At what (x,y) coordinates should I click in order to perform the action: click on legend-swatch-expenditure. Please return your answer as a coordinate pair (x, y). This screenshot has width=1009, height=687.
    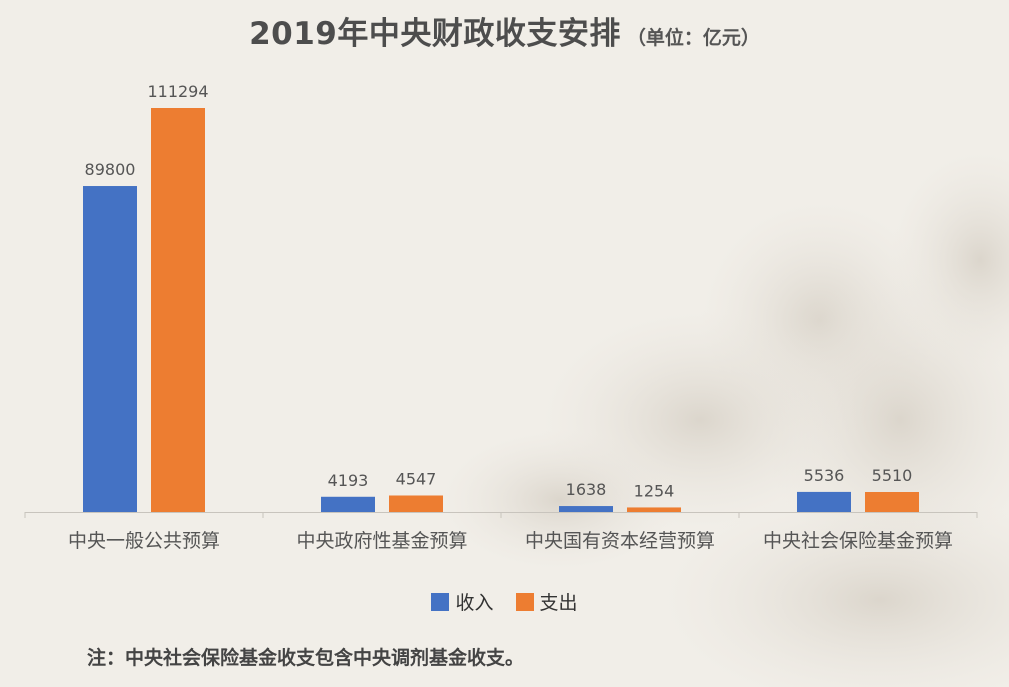
    Looking at the image, I should click on (524, 601).